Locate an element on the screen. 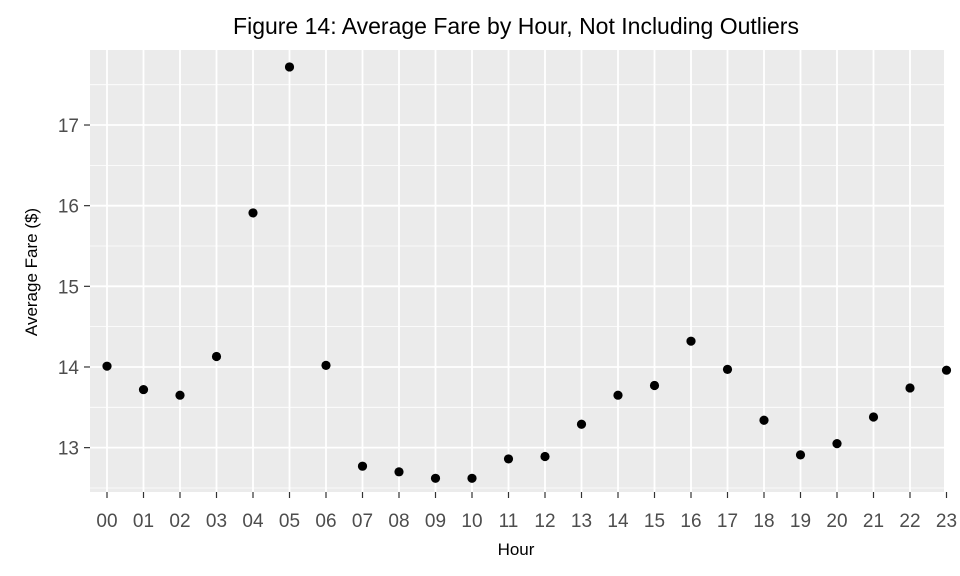 This screenshot has height=576, width=960. x-tick-label: 08 is located at coordinates (398, 521).